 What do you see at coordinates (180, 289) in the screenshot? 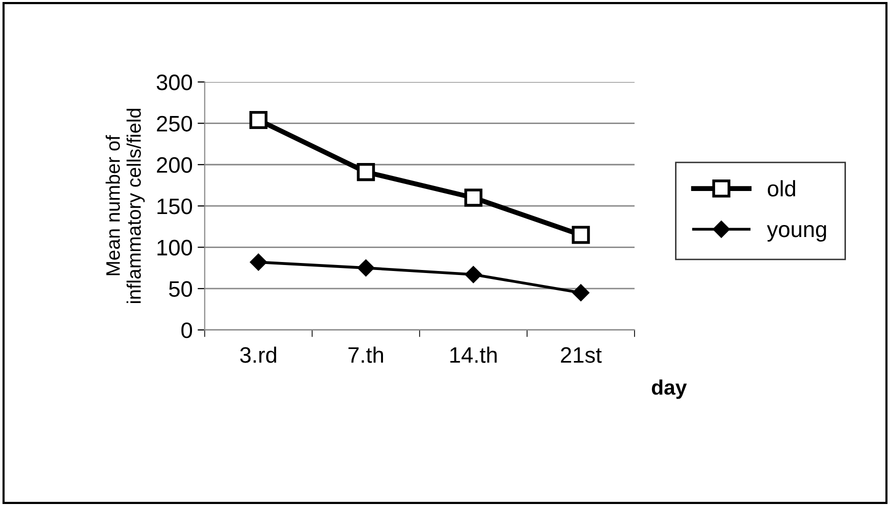
I see `y-tick-label: 50` at bounding box center [180, 289].